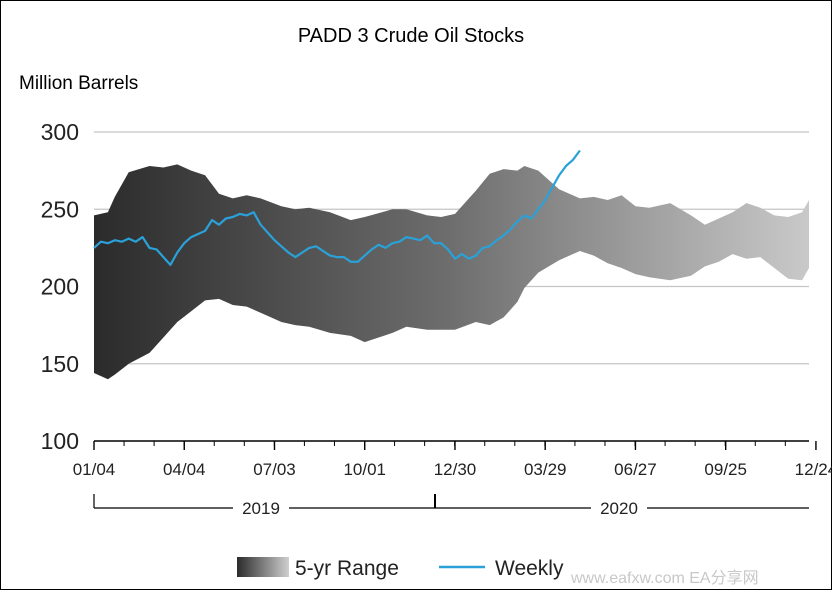 The image size is (832, 591). I want to click on x-axis, so click(455, 445).